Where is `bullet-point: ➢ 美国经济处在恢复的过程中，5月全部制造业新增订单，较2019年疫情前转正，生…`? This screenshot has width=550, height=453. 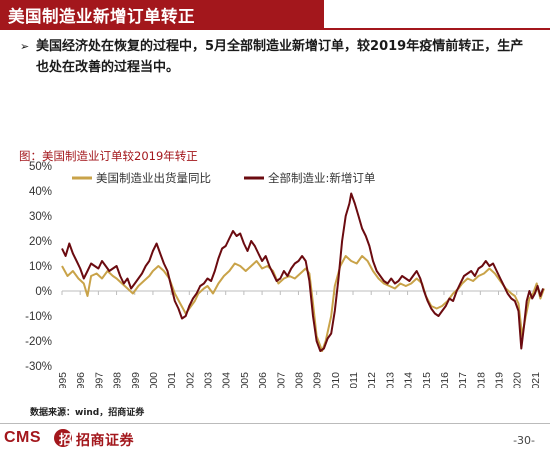 bullet-point: ➢ 美国经济处在恢复的过程中，5月全部制造业新增订单，较2019年疫情前转正，生… is located at coordinates (277, 57).